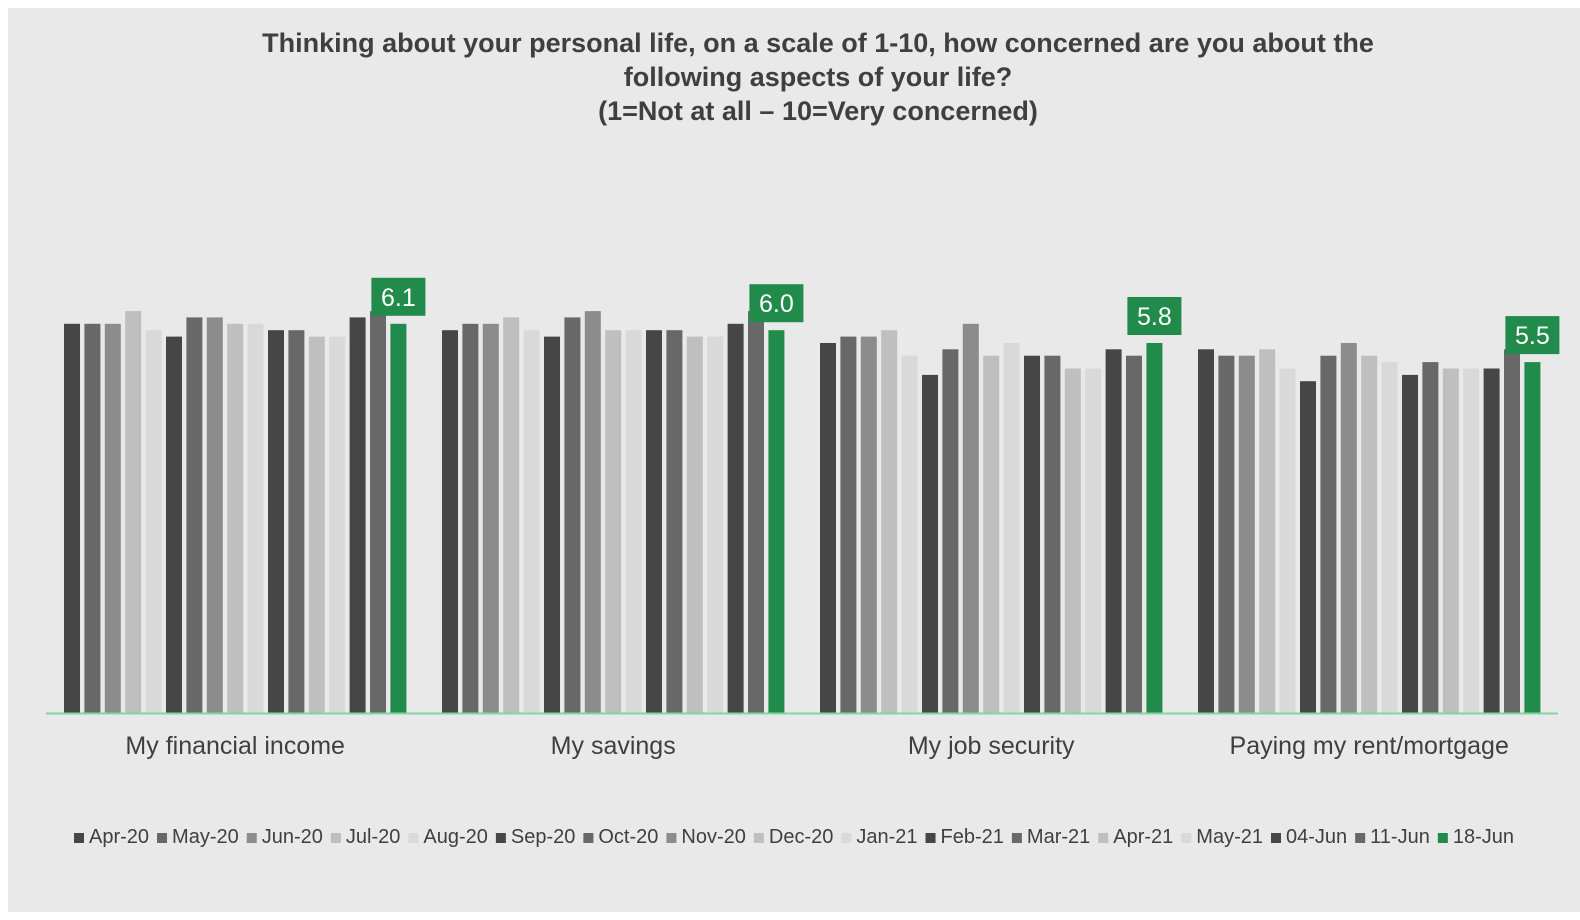 The height and width of the screenshot is (920, 1580). I want to click on legend-item: Jan-21, so click(879, 837).